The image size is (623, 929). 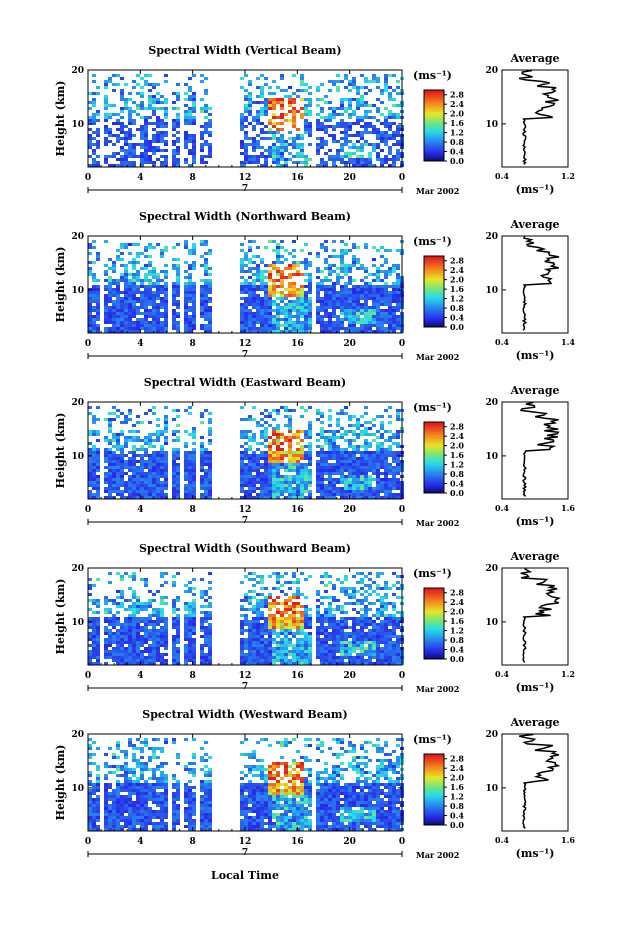 I want to click on x-tick-label: 20, so click(x=349, y=510).